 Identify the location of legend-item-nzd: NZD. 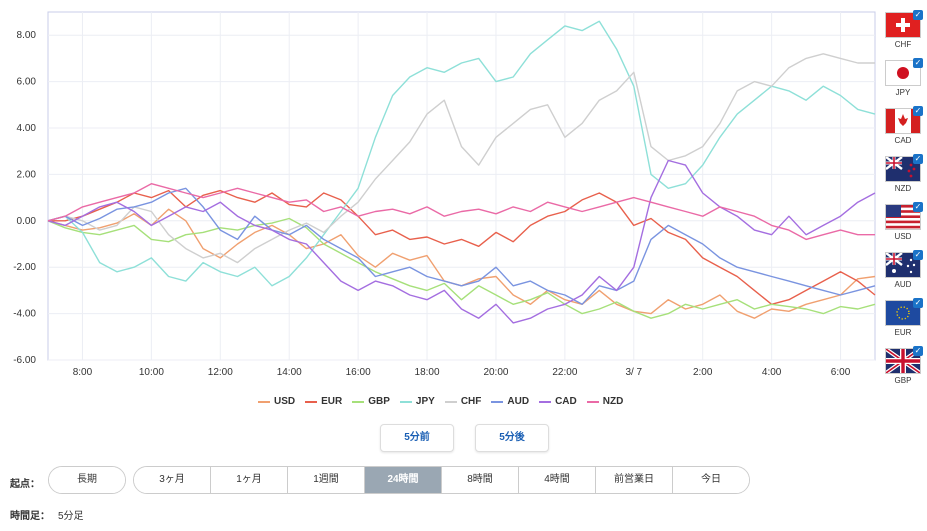
(605, 401).